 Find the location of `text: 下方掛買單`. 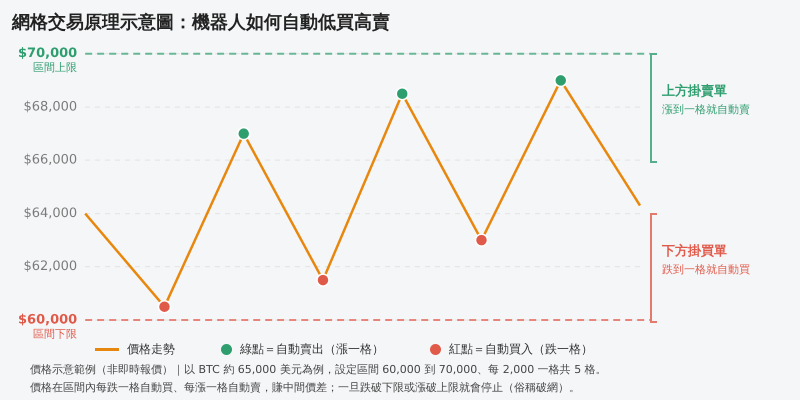

text: 下方掛買單 is located at coordinates (694, 251).